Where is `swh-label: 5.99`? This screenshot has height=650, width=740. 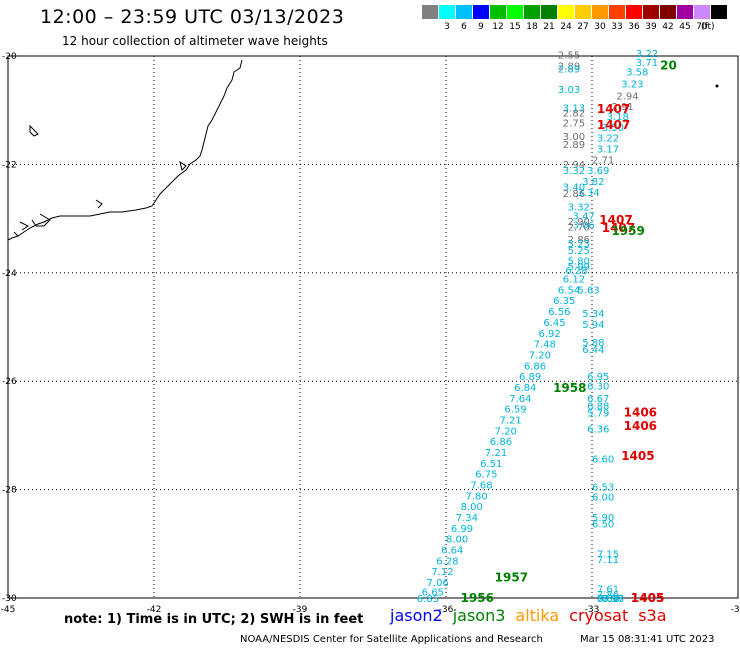
swh-label: 5.99 is located at coordinates (579, 267).